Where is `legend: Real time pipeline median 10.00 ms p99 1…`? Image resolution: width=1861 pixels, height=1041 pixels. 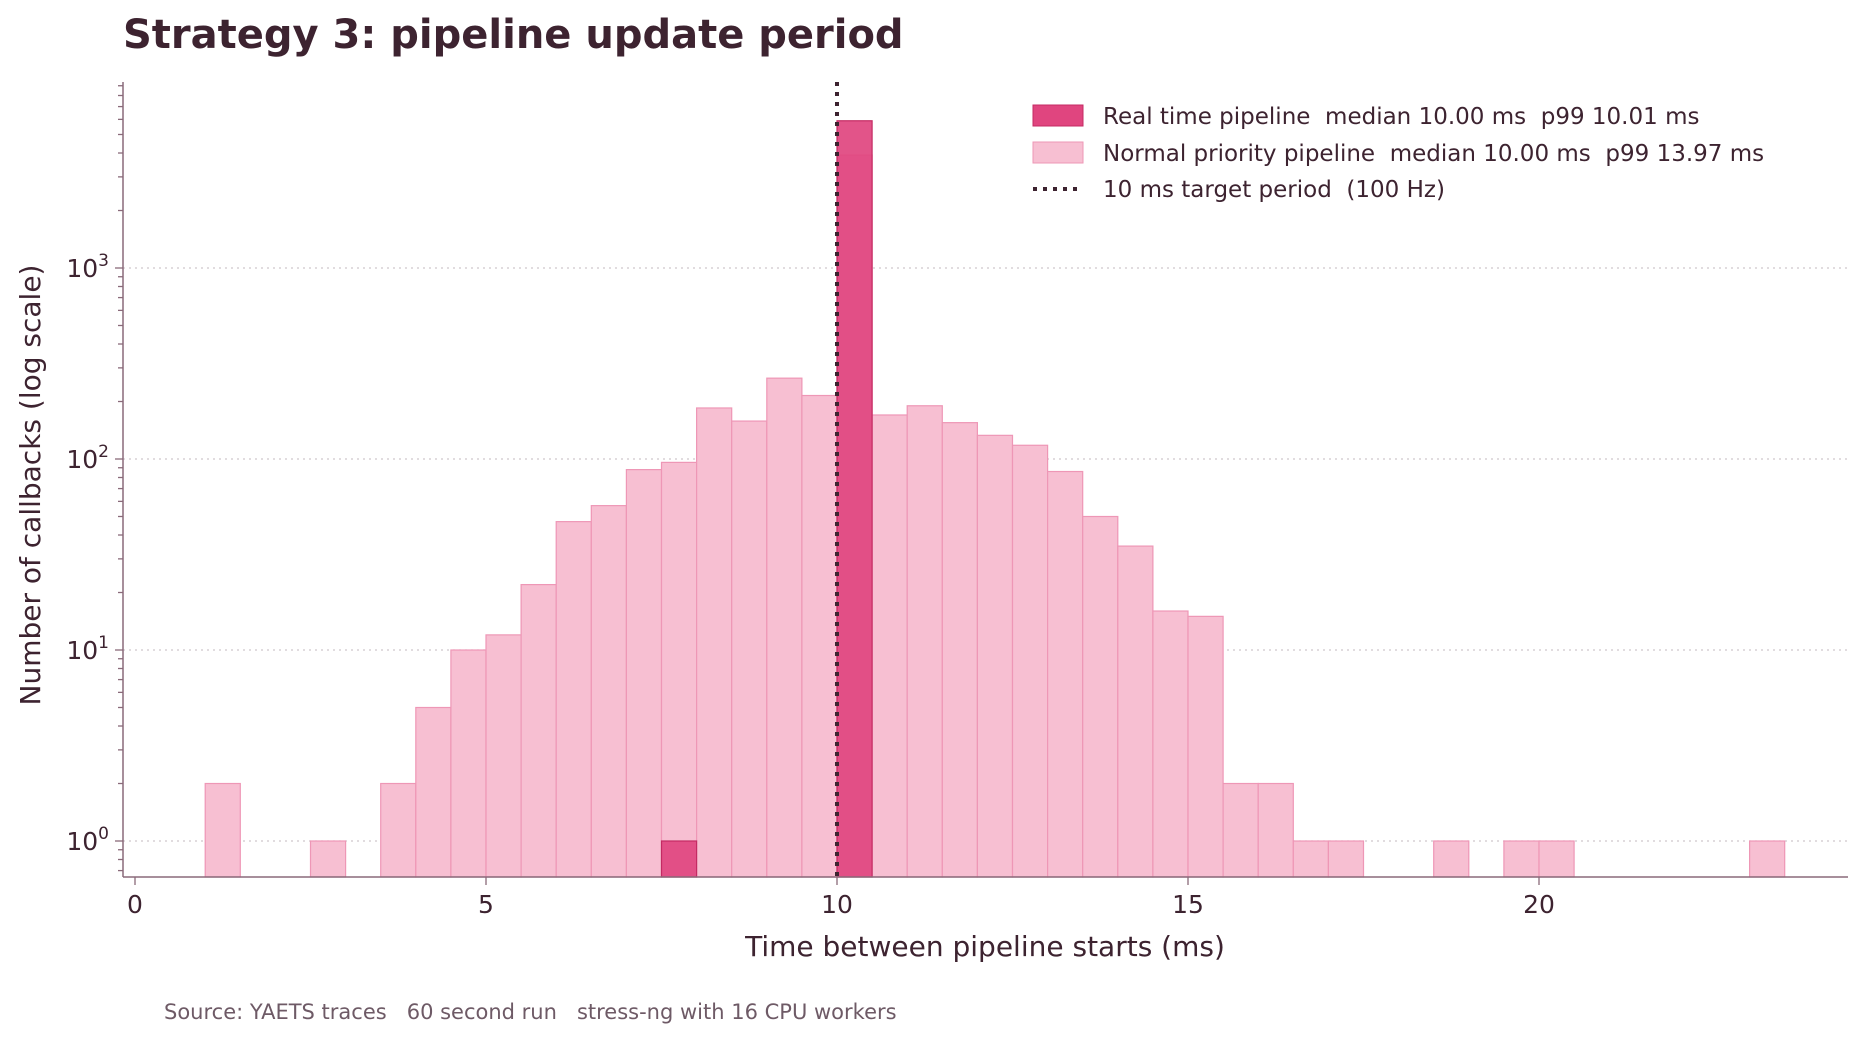 legend: Real time pipeline median 10.00 ms p99 1… is located at coordinates (1398, 153).